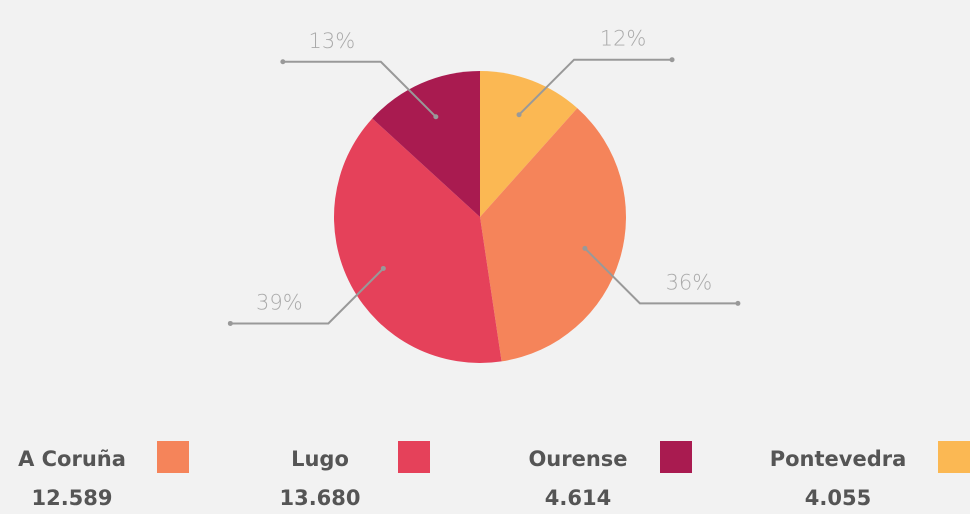 The image size is (970, 514). Describe the element at coordinates (623, 39) in the screenshot. I see `percent-label: 12%` at that location.